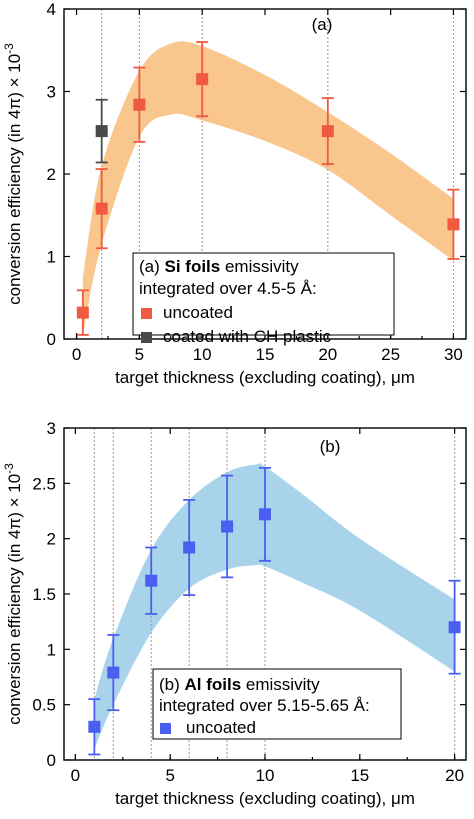  I want to click on y-tick-label: 1.5, so click(44, 594).